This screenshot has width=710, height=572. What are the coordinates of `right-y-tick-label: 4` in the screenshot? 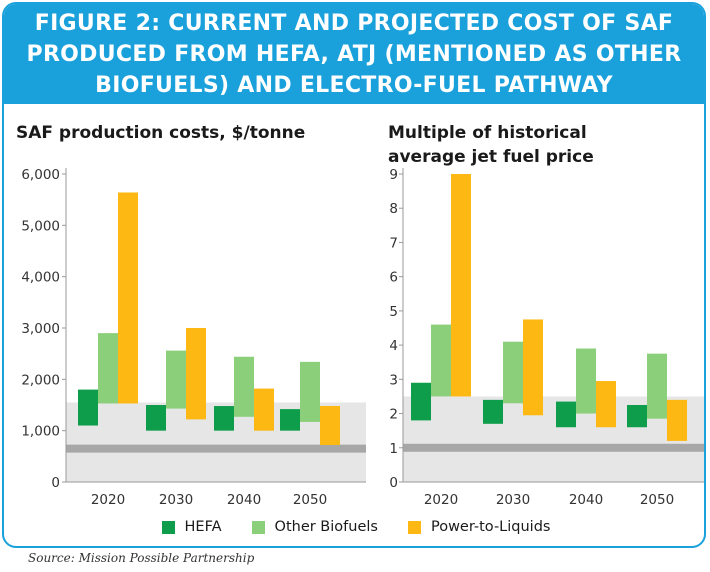 It's located at (393, 346).